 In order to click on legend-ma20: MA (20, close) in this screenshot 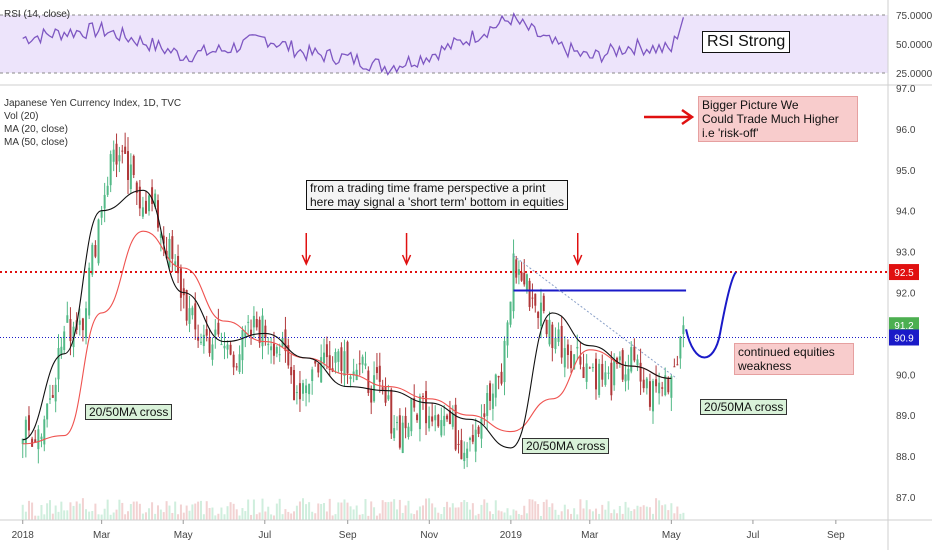, I will do `click(36, 129)`.